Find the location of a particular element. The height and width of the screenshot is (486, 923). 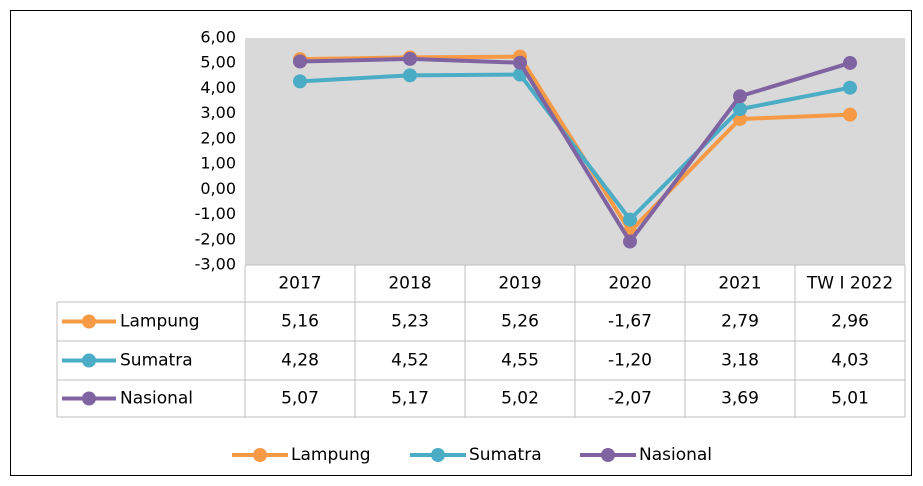

y-tick-label: -2,00 is located at coordinates (215, 238).